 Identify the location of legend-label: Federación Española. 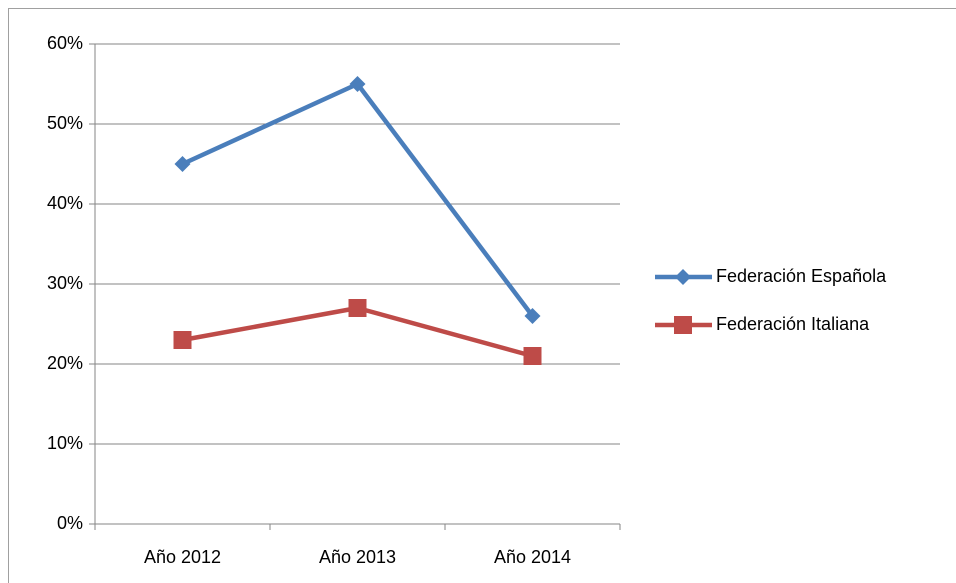
(801, 276).